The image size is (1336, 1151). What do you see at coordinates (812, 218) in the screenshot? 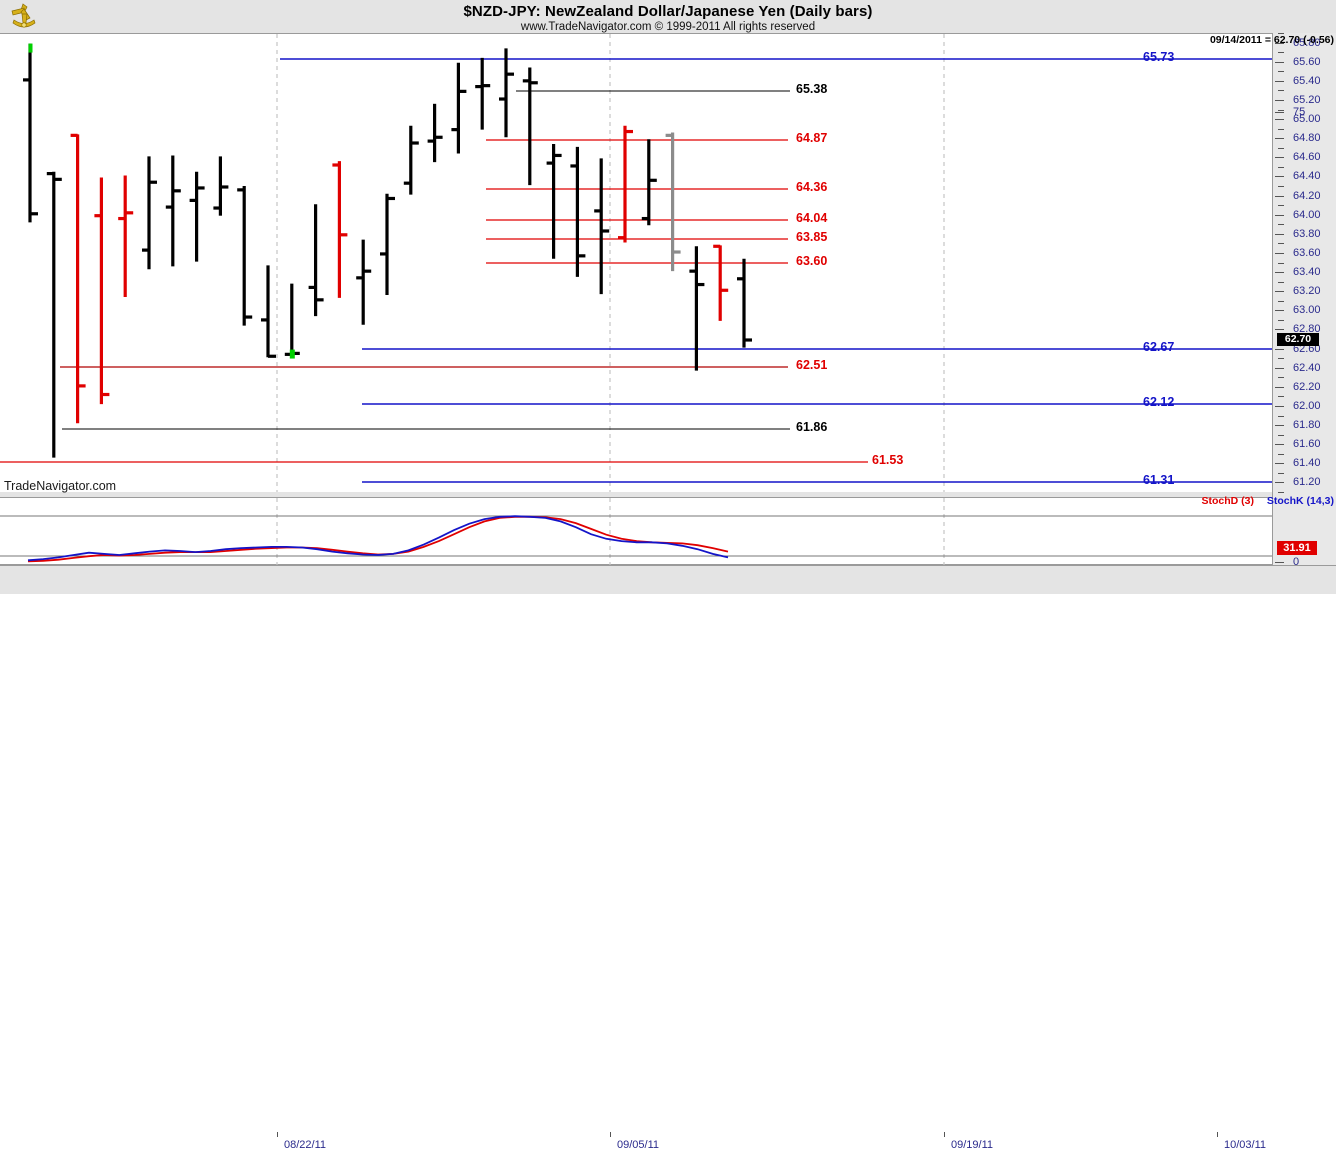
I see `price-level-label: 64.04` at bounding box center [812, 218].